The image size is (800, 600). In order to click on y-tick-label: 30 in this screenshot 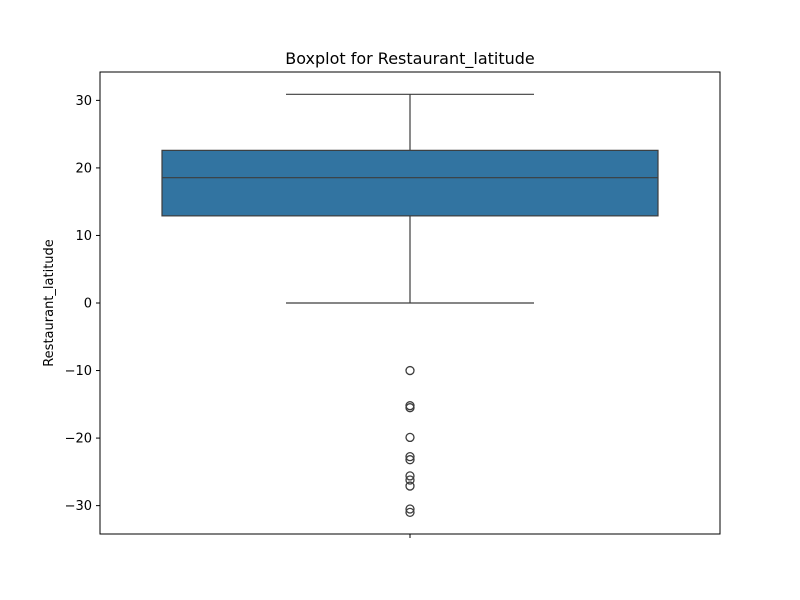, I will do `click(83, 101)`.